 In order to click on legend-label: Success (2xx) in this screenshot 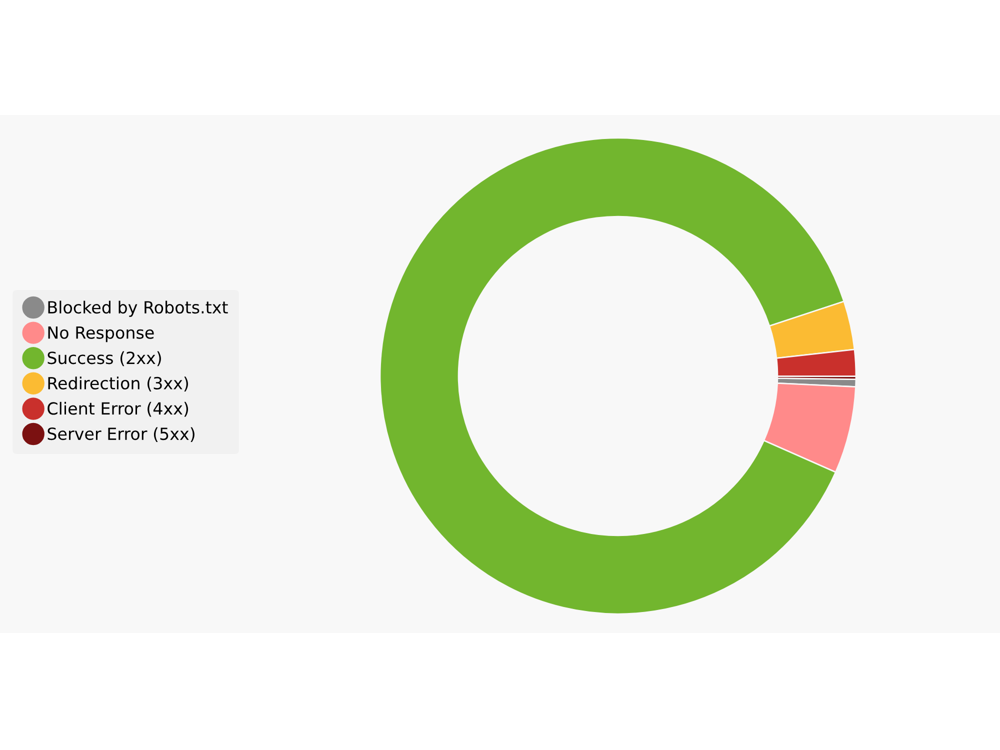, I will do `click(104, 358)`.